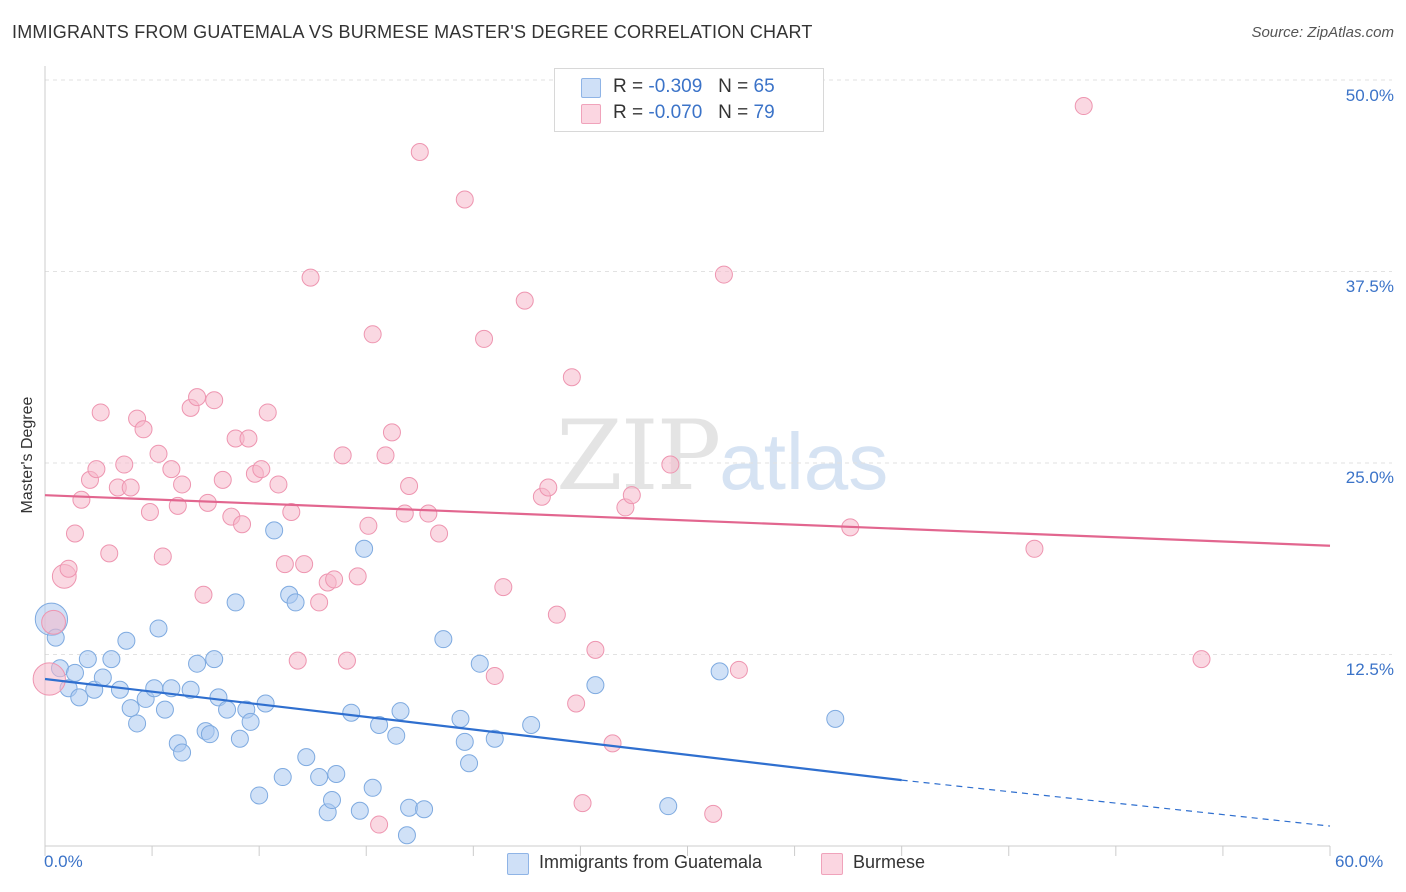  What do you see at coordinates (591, 88) in the screenshot?
I see `legend-swatch-guatemala` at bounding box center [591, 88].